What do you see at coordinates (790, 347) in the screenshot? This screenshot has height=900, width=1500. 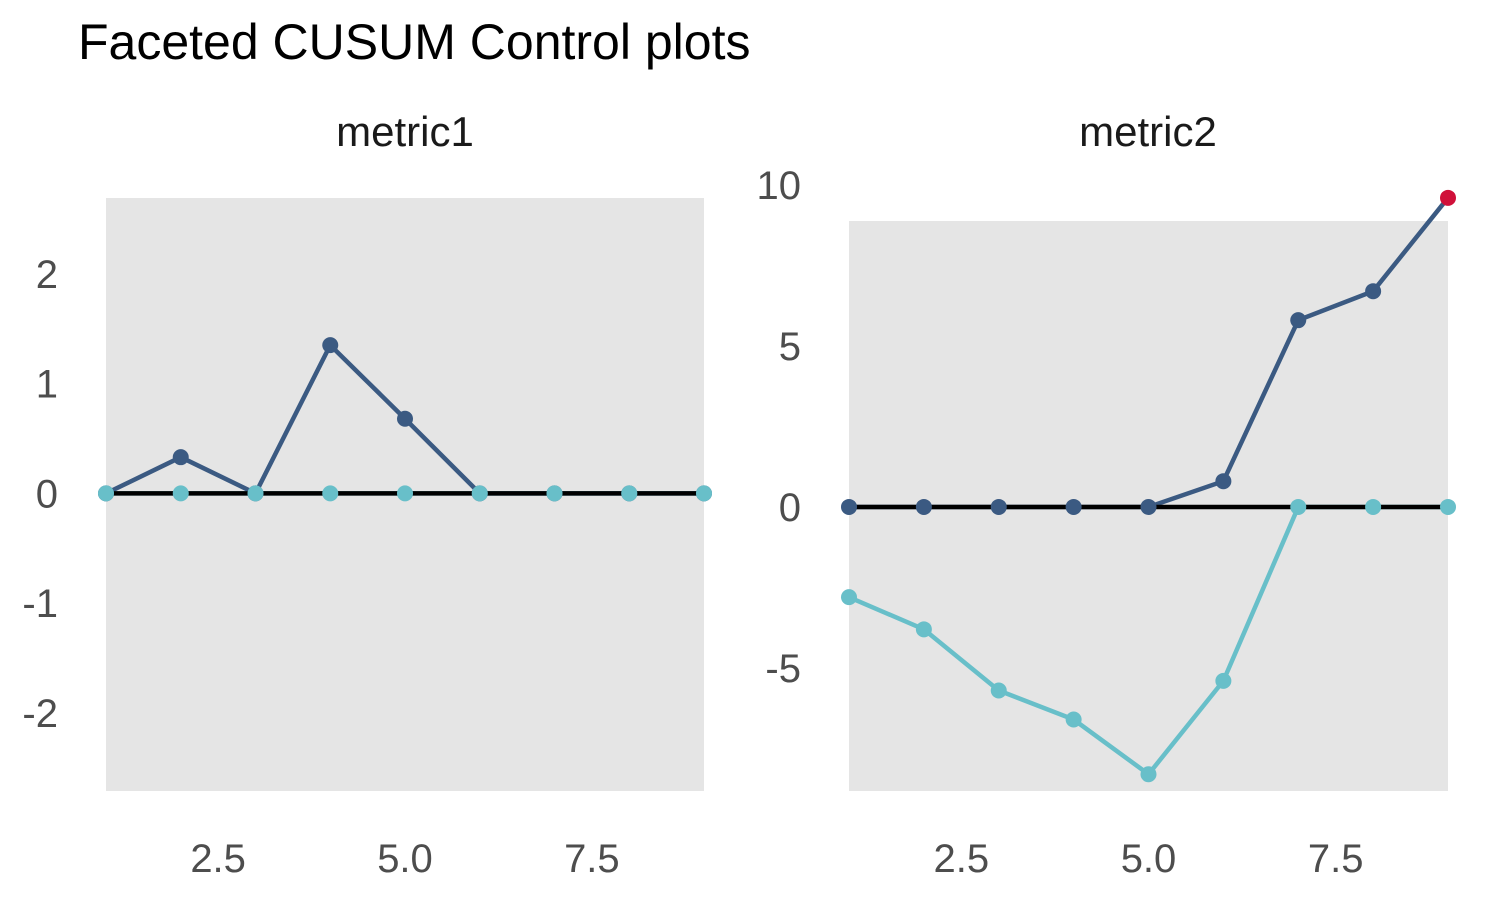 I see `y-tick-label: 5` at bounding box center [790, 347].